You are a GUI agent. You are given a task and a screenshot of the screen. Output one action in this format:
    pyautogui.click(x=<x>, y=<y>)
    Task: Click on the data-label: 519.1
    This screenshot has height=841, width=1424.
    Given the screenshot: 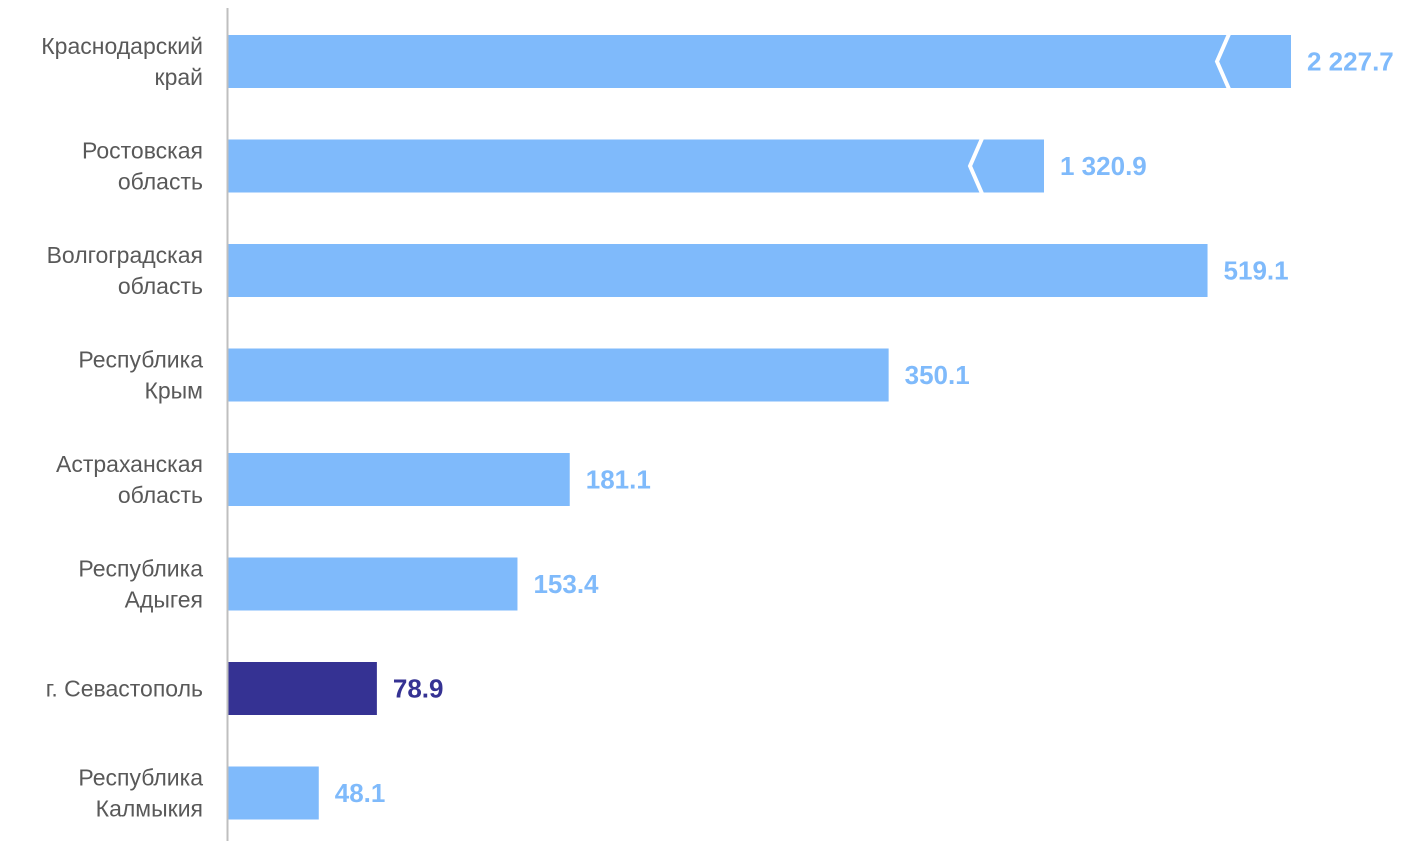 What is the action you would take?
    pyautogui.click(x=1256, y=271)
    